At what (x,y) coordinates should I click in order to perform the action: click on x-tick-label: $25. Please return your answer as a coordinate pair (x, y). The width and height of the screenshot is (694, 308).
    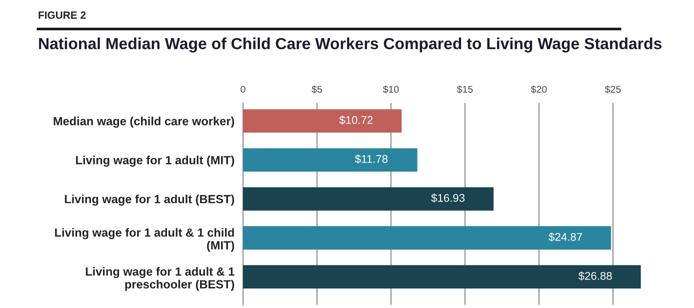
    Looking at the image, I should click on (612, 89).